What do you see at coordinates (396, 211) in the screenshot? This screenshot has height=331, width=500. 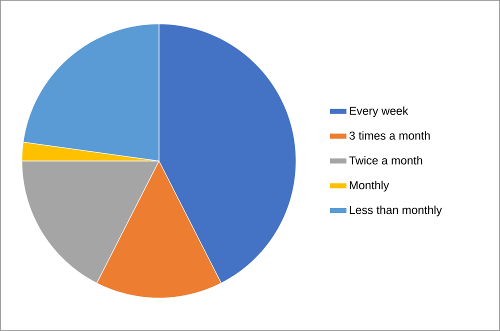 I see `legend-label: Less than monthly` at bounding box center [396, 211].